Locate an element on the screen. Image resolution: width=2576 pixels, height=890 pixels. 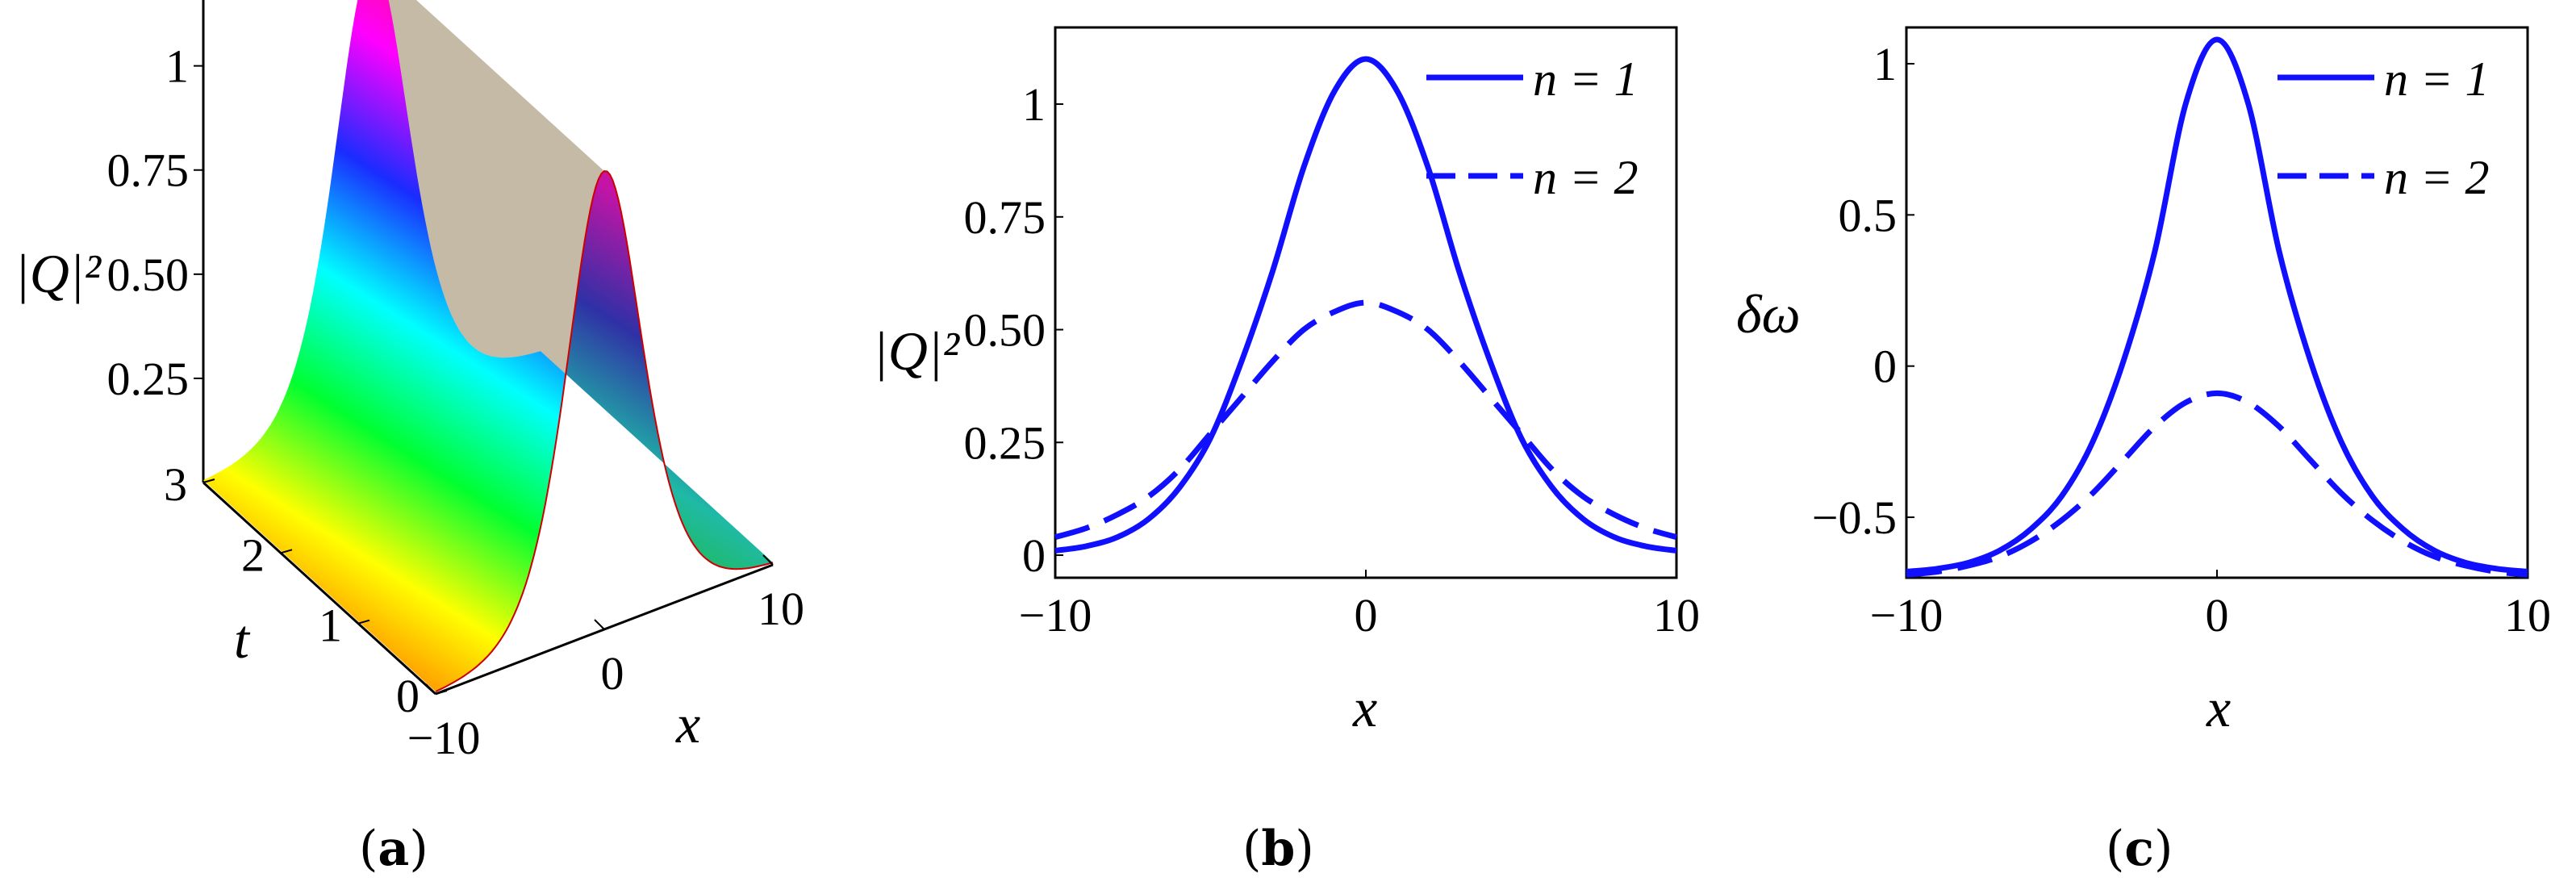
t-tick-label: 1 is located at coordinates (330, 626).